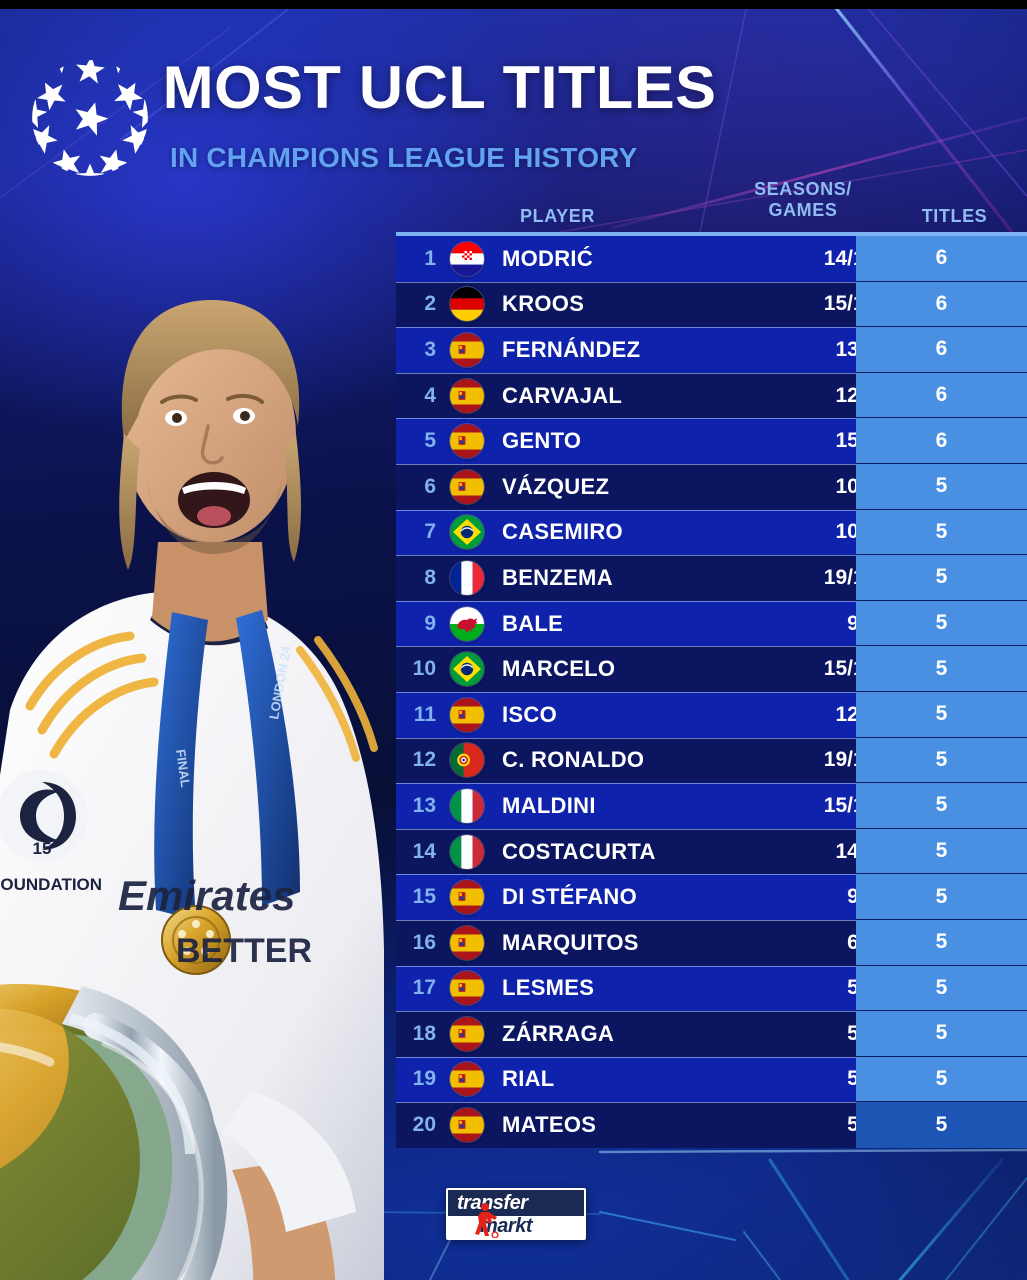 This screenshot has height=1280, width=1027. I want to click on flag-icon-wa, so click(467, 623).